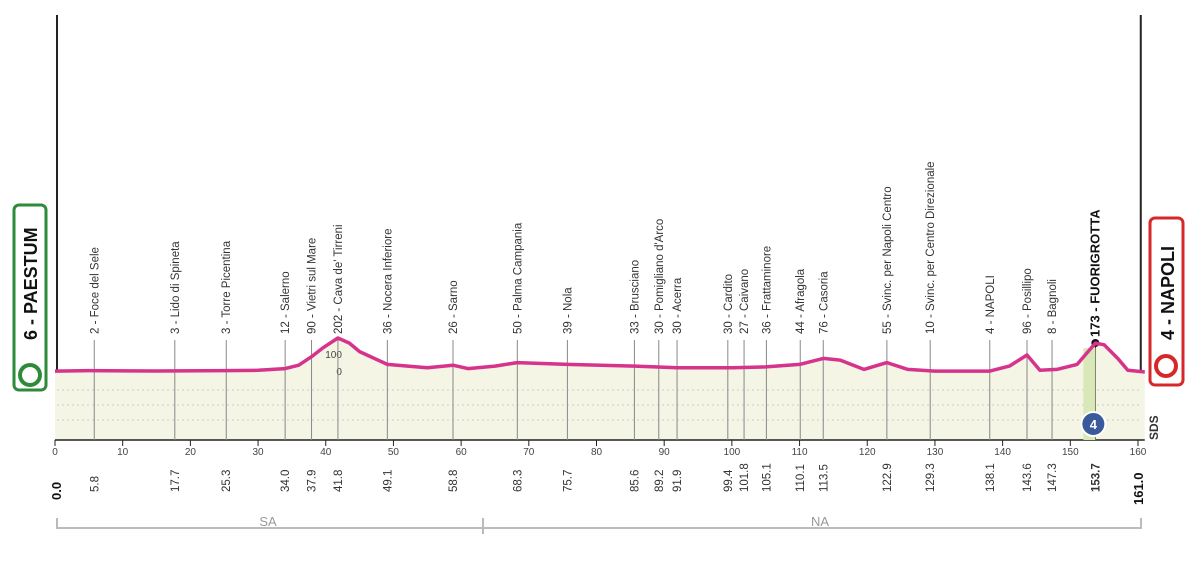 This screenshot has height=574, width=1200. Describe the element at coordinates (568, 481) in the screenshot. I see `town-km: 75.7` at that location.